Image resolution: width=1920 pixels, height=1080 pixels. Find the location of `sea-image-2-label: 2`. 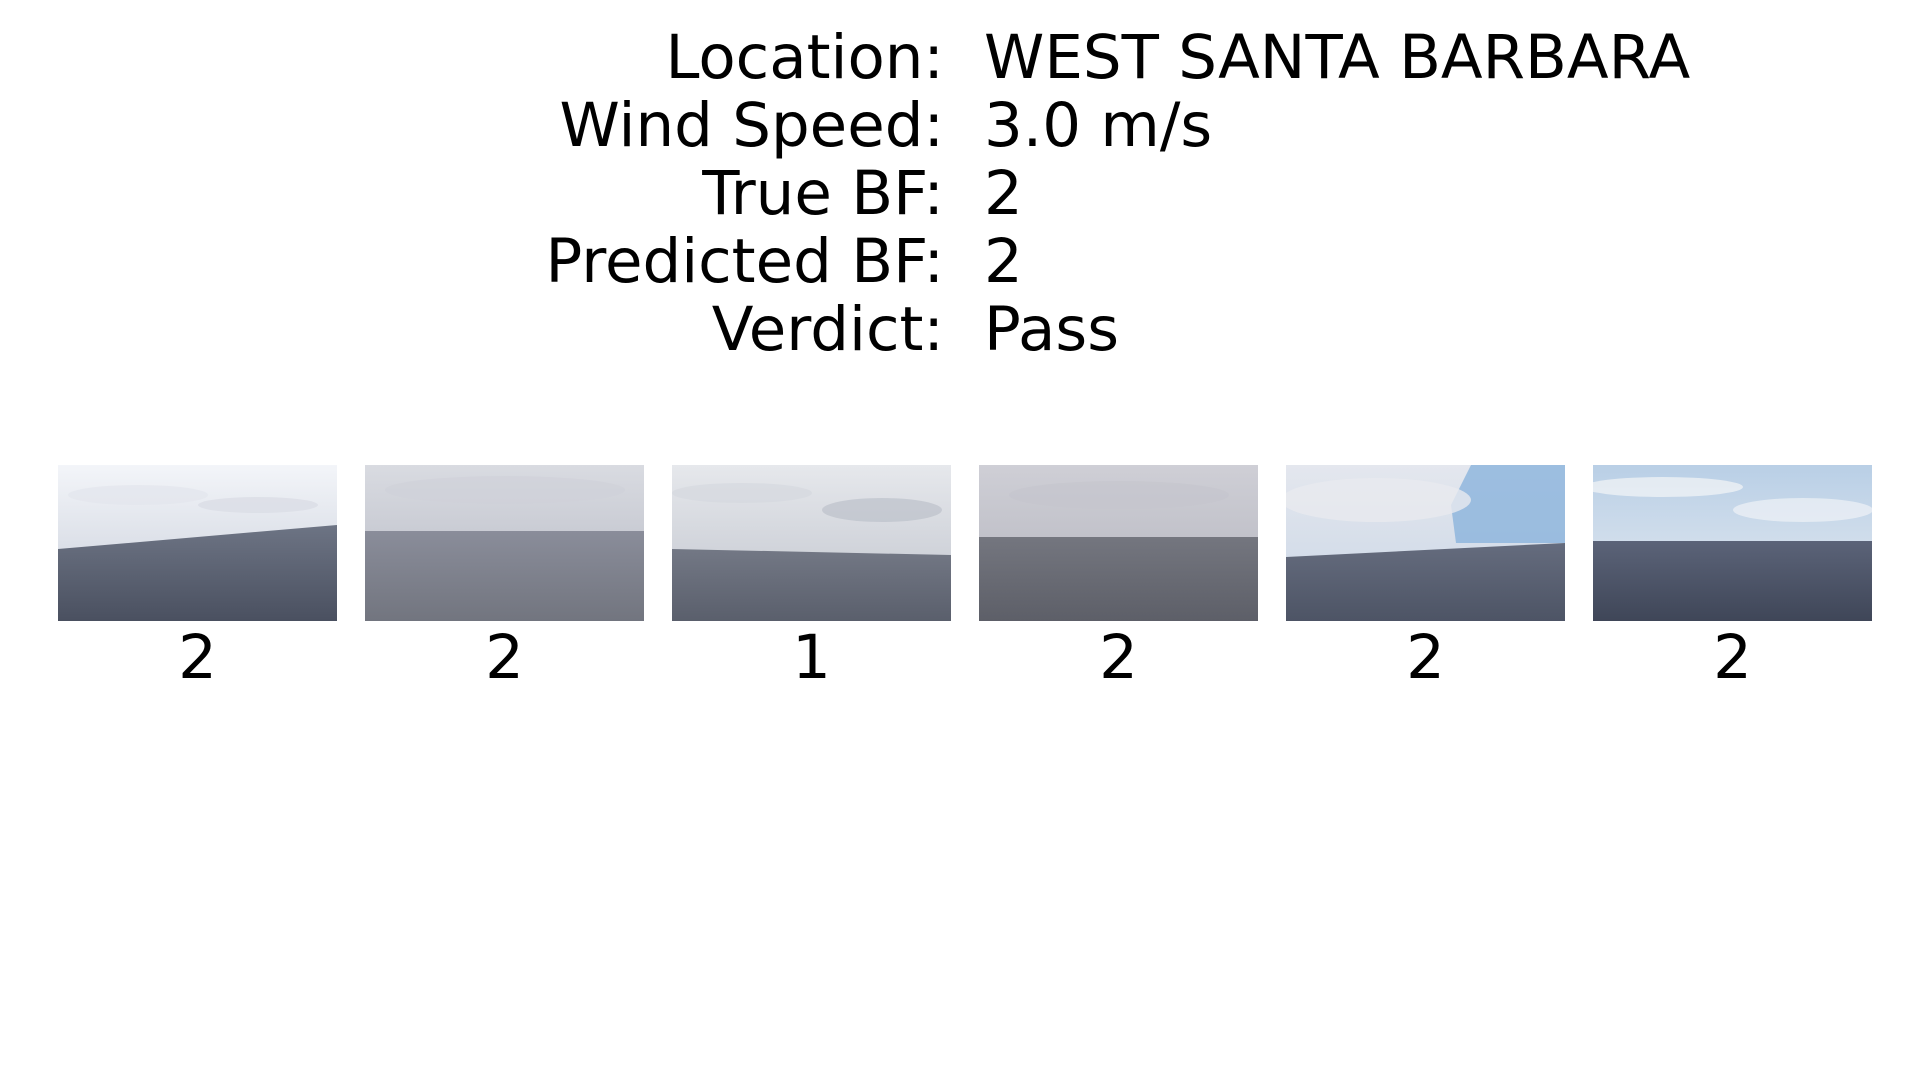

sea-image-2-label: 2 is located at coordinates (504, 657).